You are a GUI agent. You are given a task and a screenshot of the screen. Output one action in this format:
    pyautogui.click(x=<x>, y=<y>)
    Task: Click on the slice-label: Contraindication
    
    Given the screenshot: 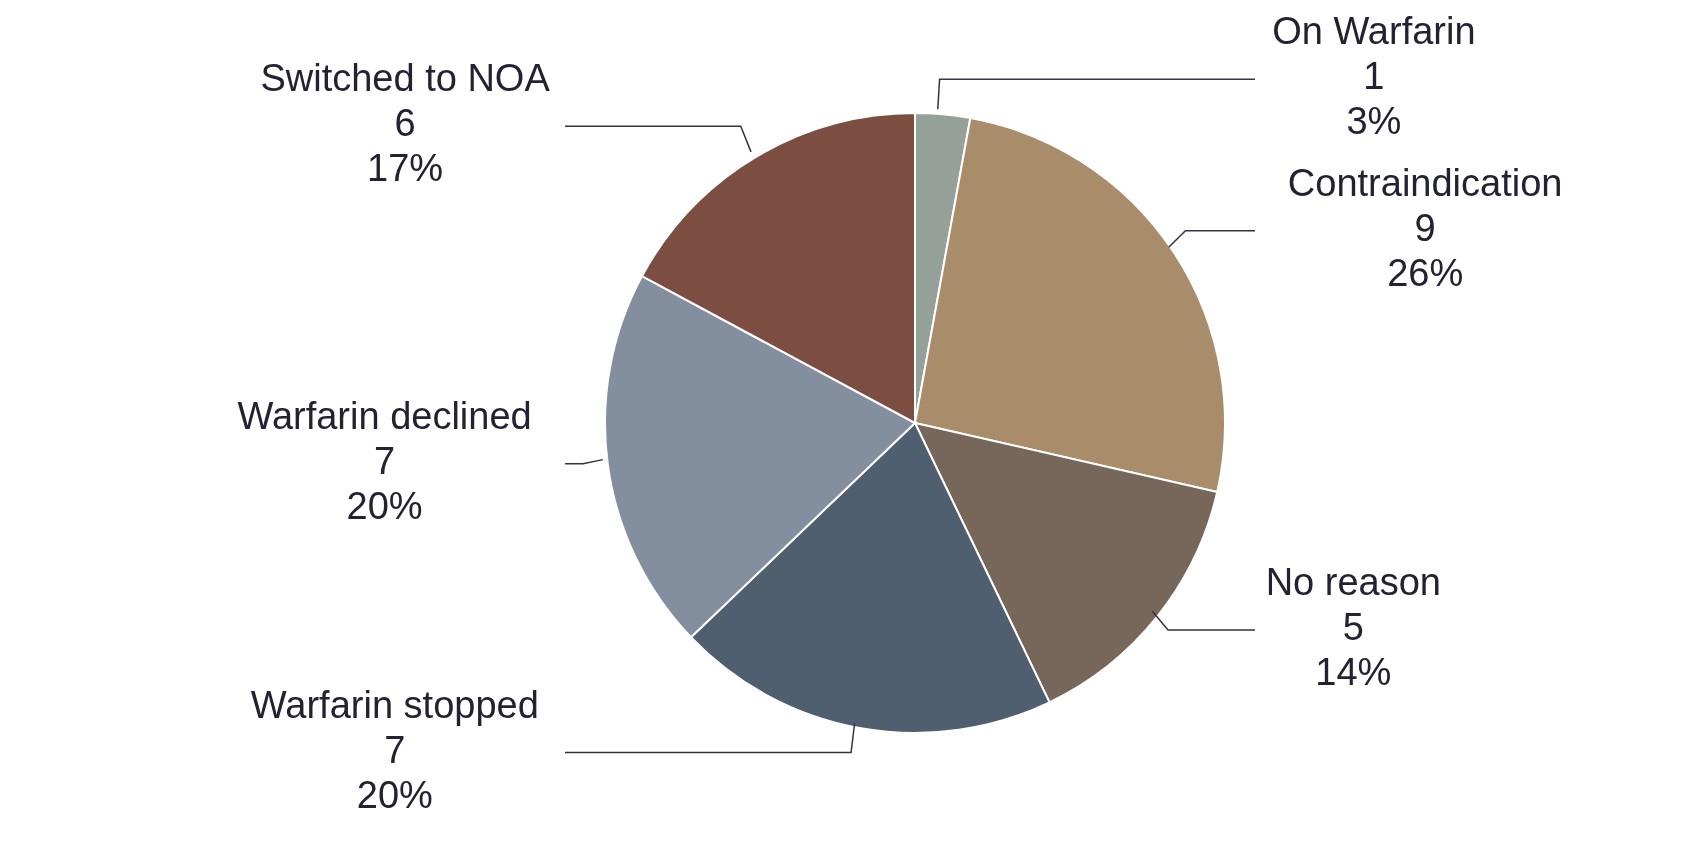 What is the action you would take?
    pyautogui.click(x=1425, y=182)
    